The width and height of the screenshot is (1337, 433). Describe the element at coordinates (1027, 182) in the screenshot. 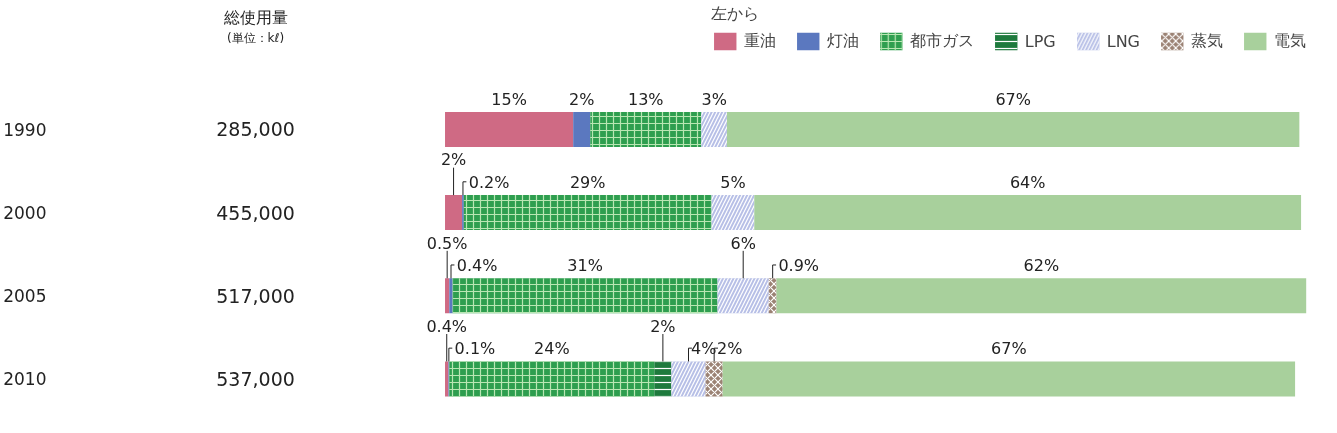

I see `data-label: 64%` at that location.